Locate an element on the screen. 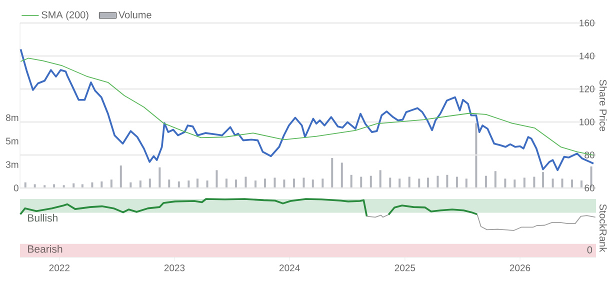  y2-tick-label: 0 is located at coordinates (16, 188).